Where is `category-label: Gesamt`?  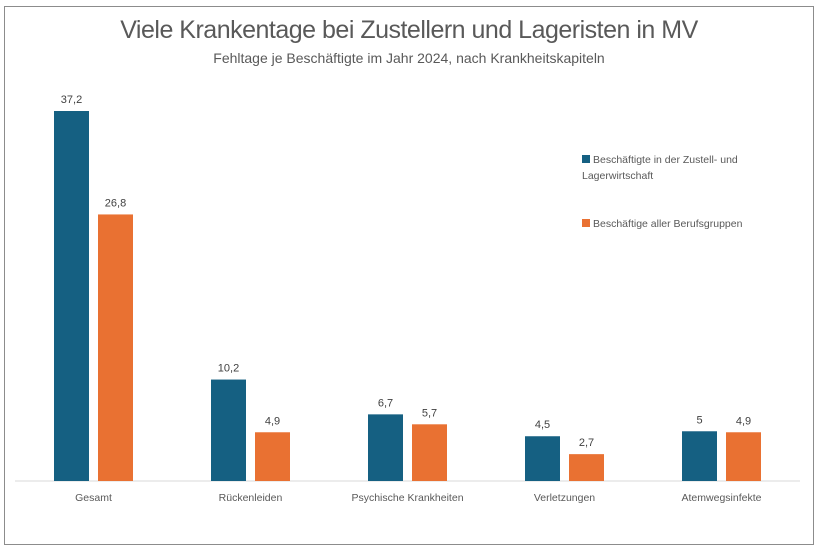
category-label: Gesamt is located at coordinates (93, 498).